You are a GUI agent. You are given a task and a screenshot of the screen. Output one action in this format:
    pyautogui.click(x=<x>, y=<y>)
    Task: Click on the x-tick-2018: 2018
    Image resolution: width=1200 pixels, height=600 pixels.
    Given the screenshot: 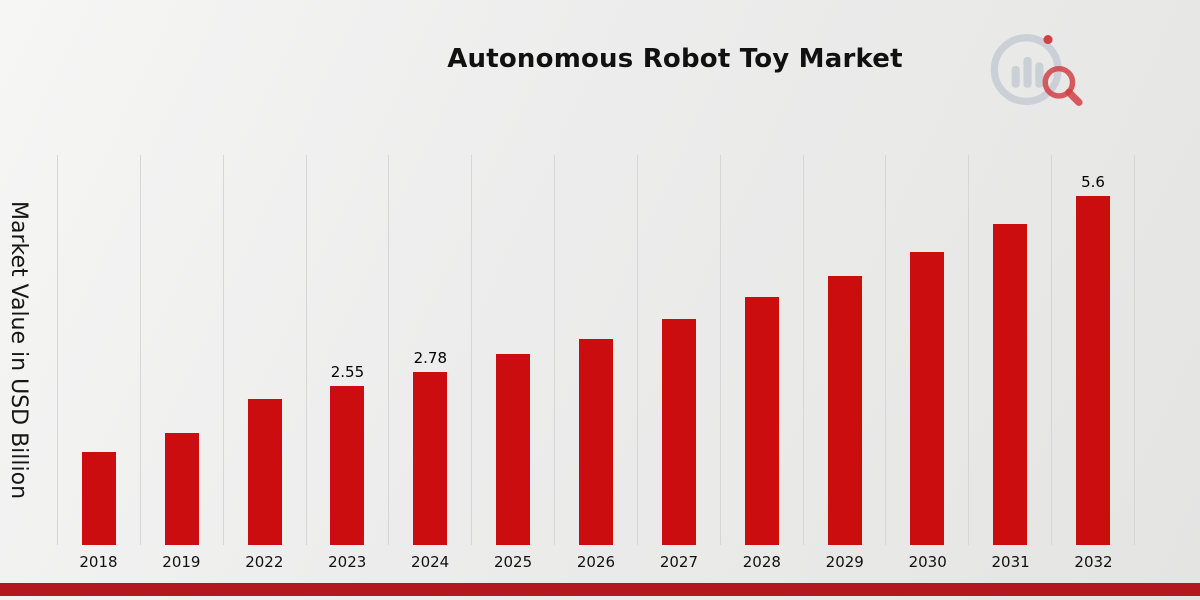 What is the action you would take?
    pyautogui.click(x=98, y=562)
    